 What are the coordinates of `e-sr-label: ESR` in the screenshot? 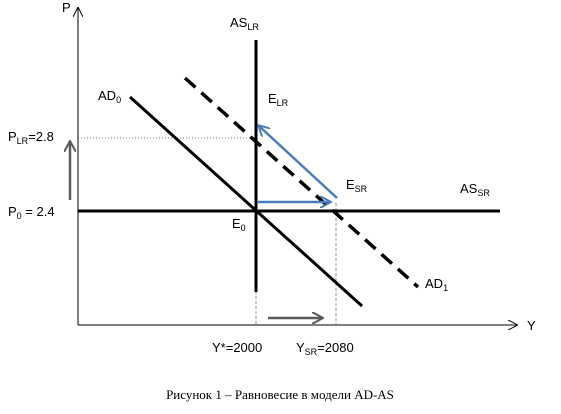 It's located at (357, 185).